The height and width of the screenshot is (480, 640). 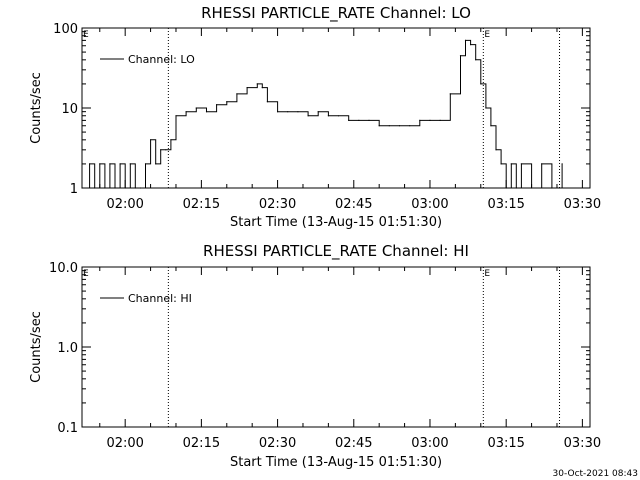 What do you see at coordinates (336, 13) in the screenshot?
I see `chart-title: RHESSI PARTICLE_RATE Channel: LO` at bounding box center [336, 13].